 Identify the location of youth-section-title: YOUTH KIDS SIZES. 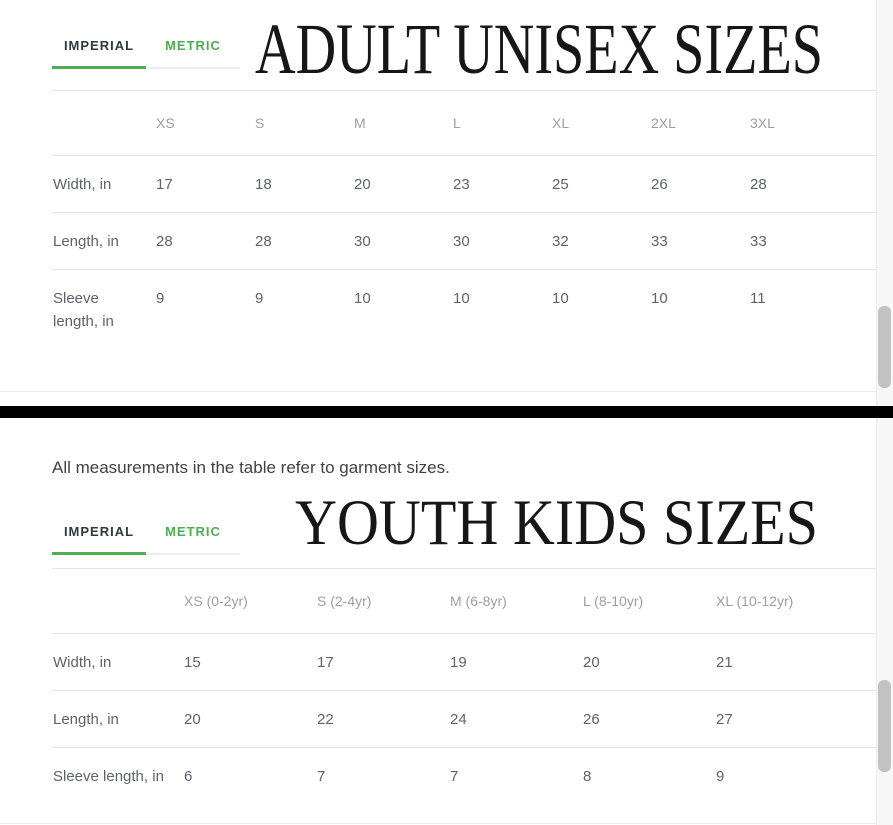
(556, 522).